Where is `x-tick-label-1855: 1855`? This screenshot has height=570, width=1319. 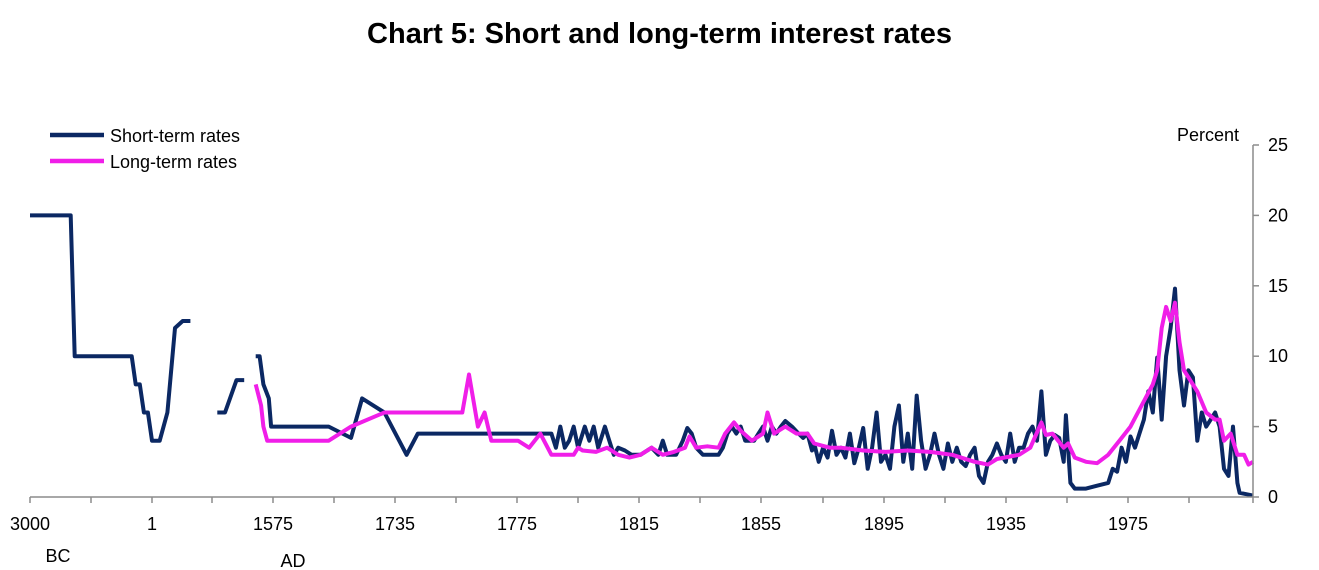 x-tick-label-1855: 1855 is located at coordinates (761, 524).